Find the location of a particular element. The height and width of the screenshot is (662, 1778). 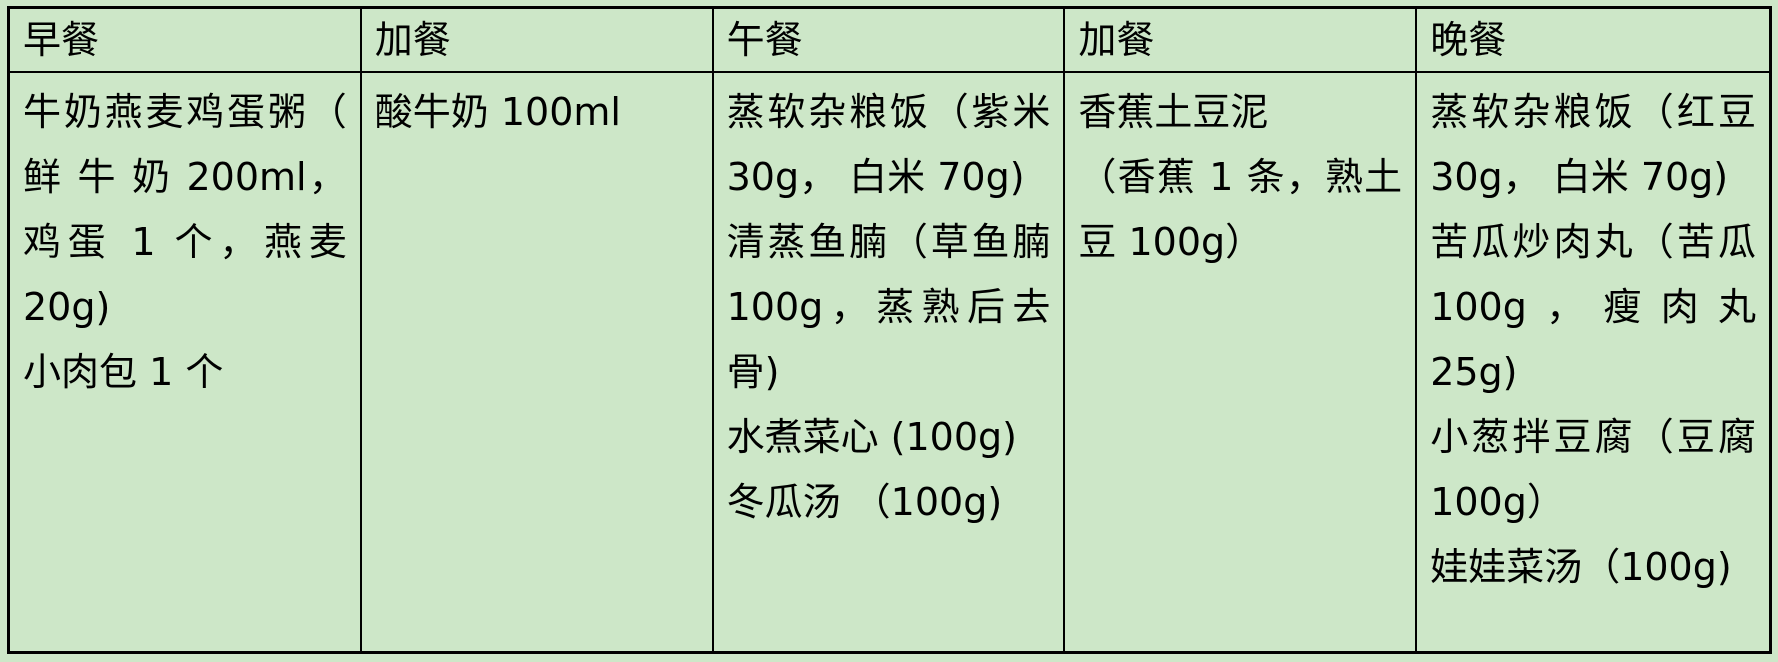

header-dinner: 晚餐 is located at coordinates (1593, 41).